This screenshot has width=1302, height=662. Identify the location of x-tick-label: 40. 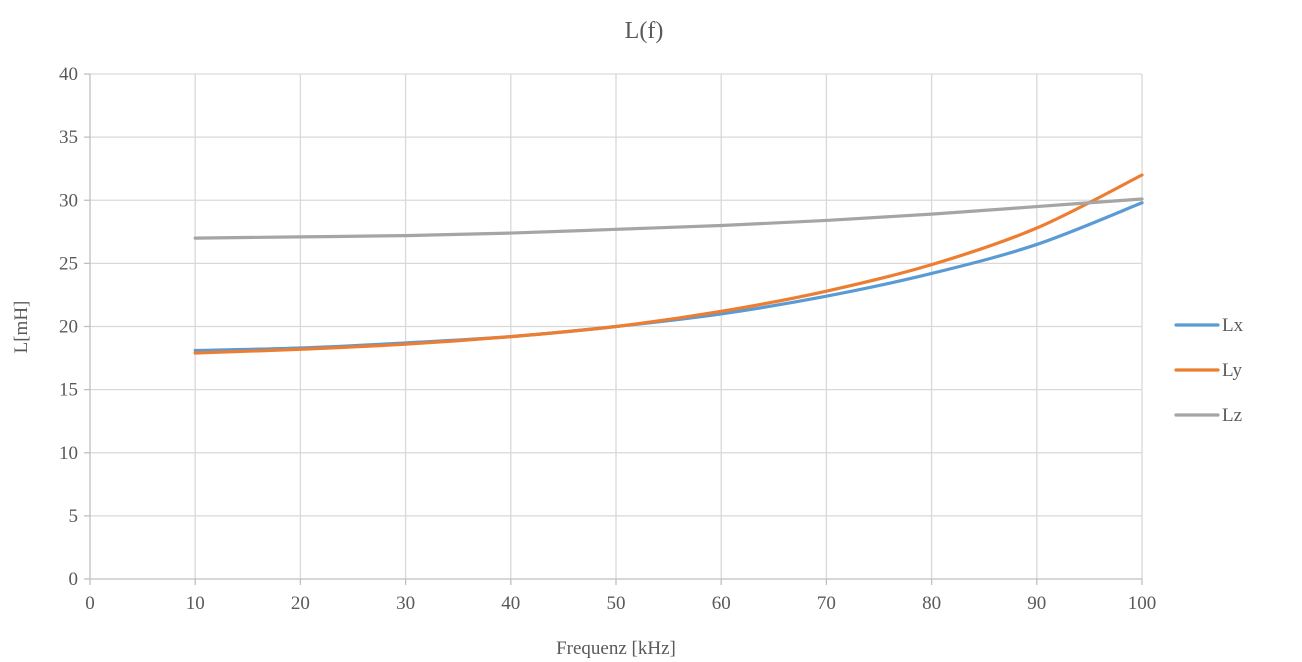
(510, 603).